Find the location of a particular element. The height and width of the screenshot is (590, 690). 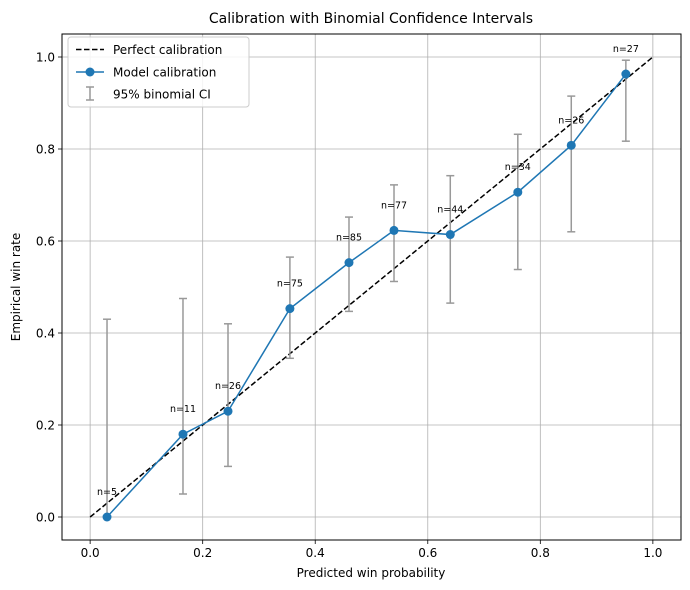

x-axis-ticks: 0.0 0.2 0.4 0.6 0.8 1.0 is located at coordinates (371, 550).